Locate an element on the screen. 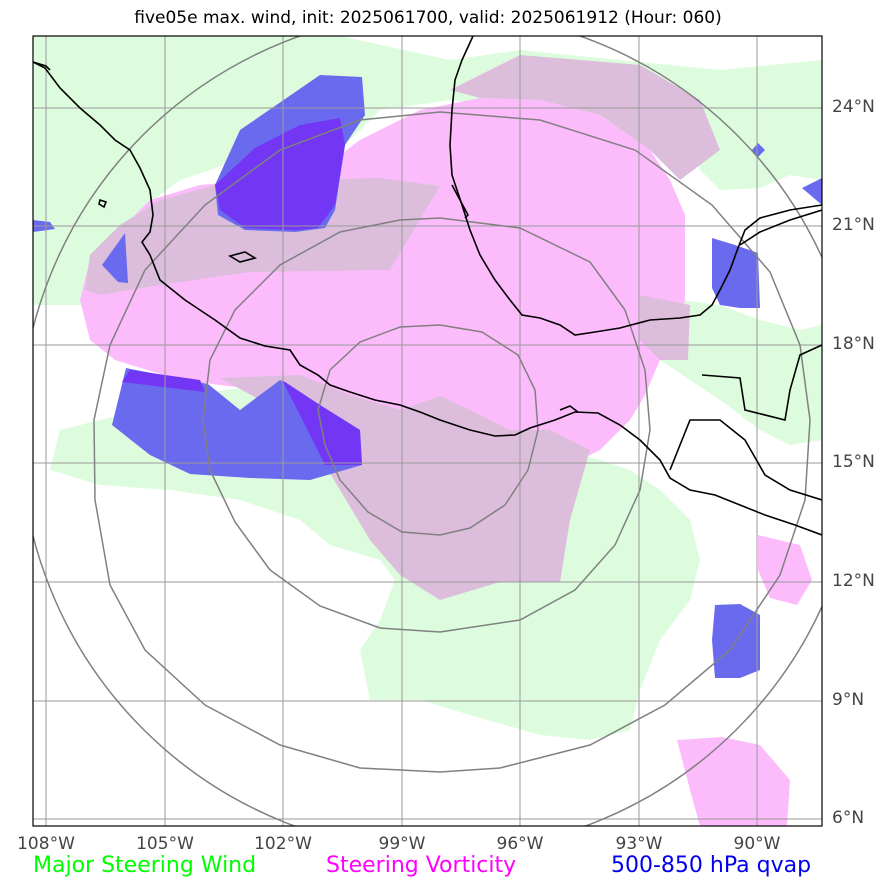  coast-pac-island is located at coordinates (569, 409).